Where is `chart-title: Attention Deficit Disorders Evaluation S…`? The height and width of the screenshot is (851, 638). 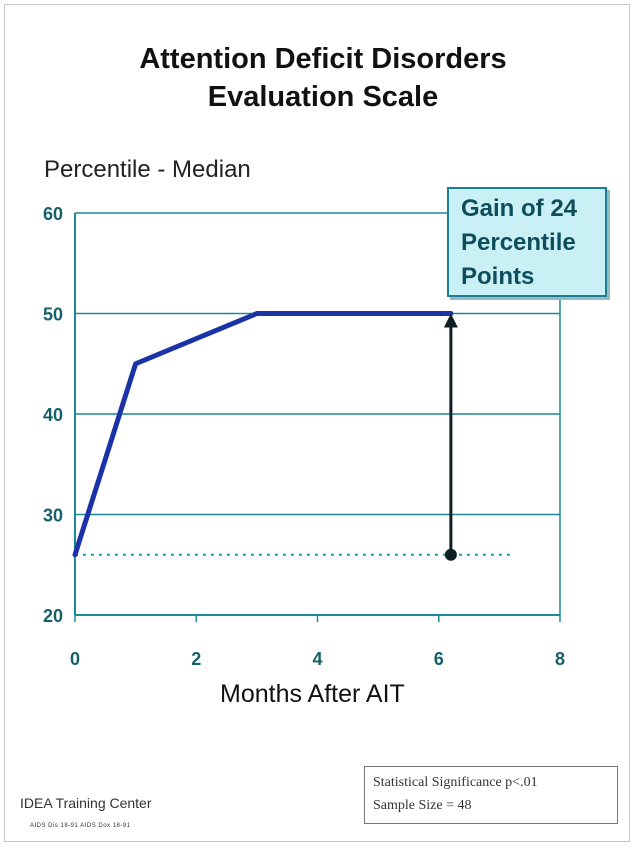
chart-title: Attention Deficit Disorders Evaluation S… is located at coordinates (319, 78).